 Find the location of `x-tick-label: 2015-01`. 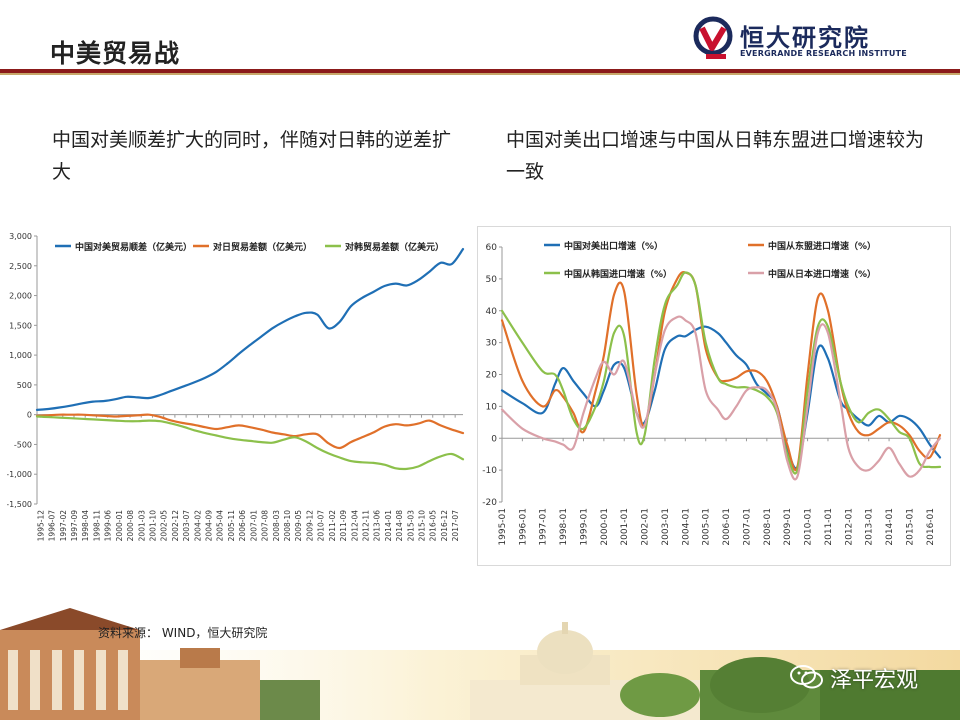

x-tick-label: 2015-01 is located at coordinates (910, 527).